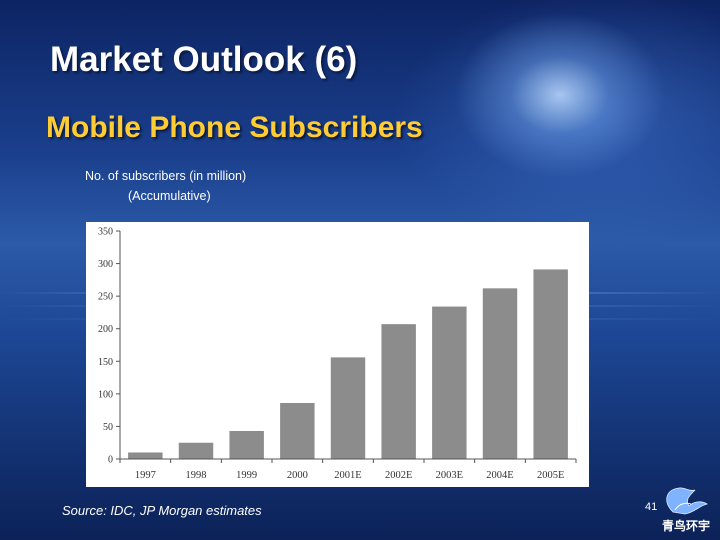  Describe the element at coordinates (105, 362) in the screenshot. I see `y-tick-label: 150` at that location.